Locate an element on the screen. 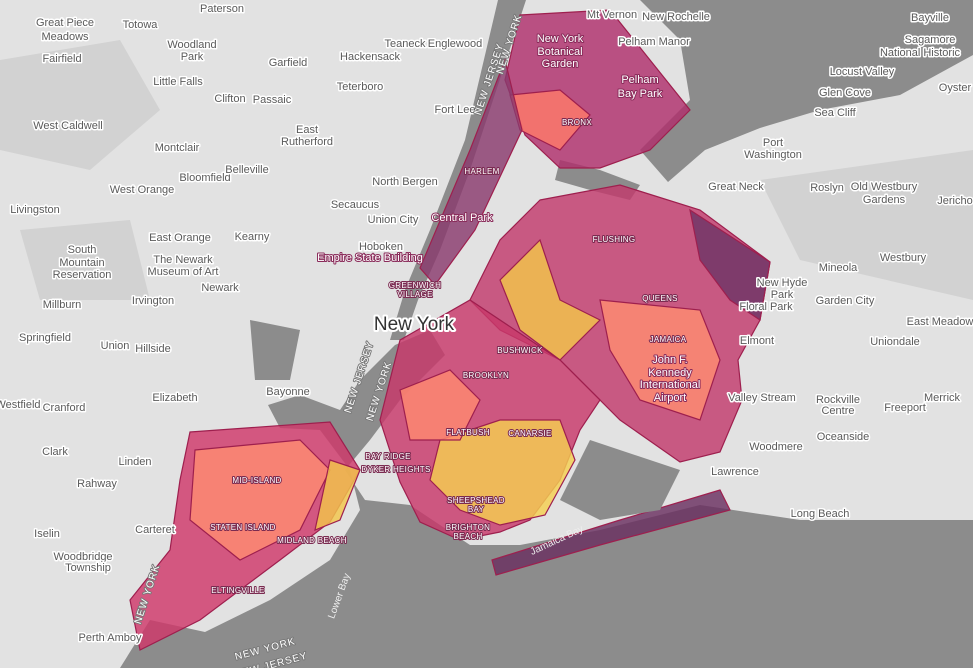  town-label: Fort Lee is located at coordinates (455, 110).